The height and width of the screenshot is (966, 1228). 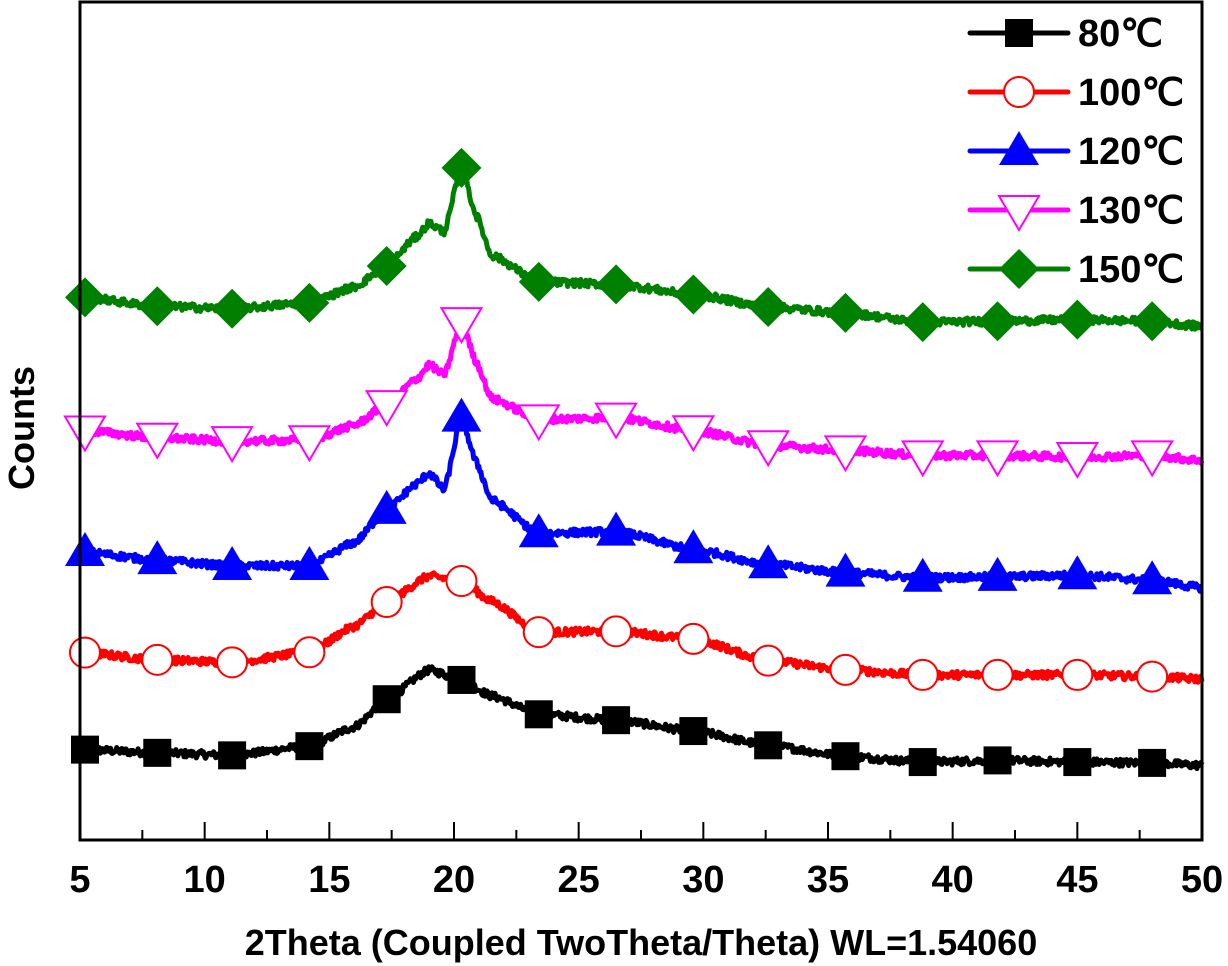 What do you see at coordinates (1075, 152) in the screenshot?
I see `legend-item: 120℃` at bounding box center [1075, 152].